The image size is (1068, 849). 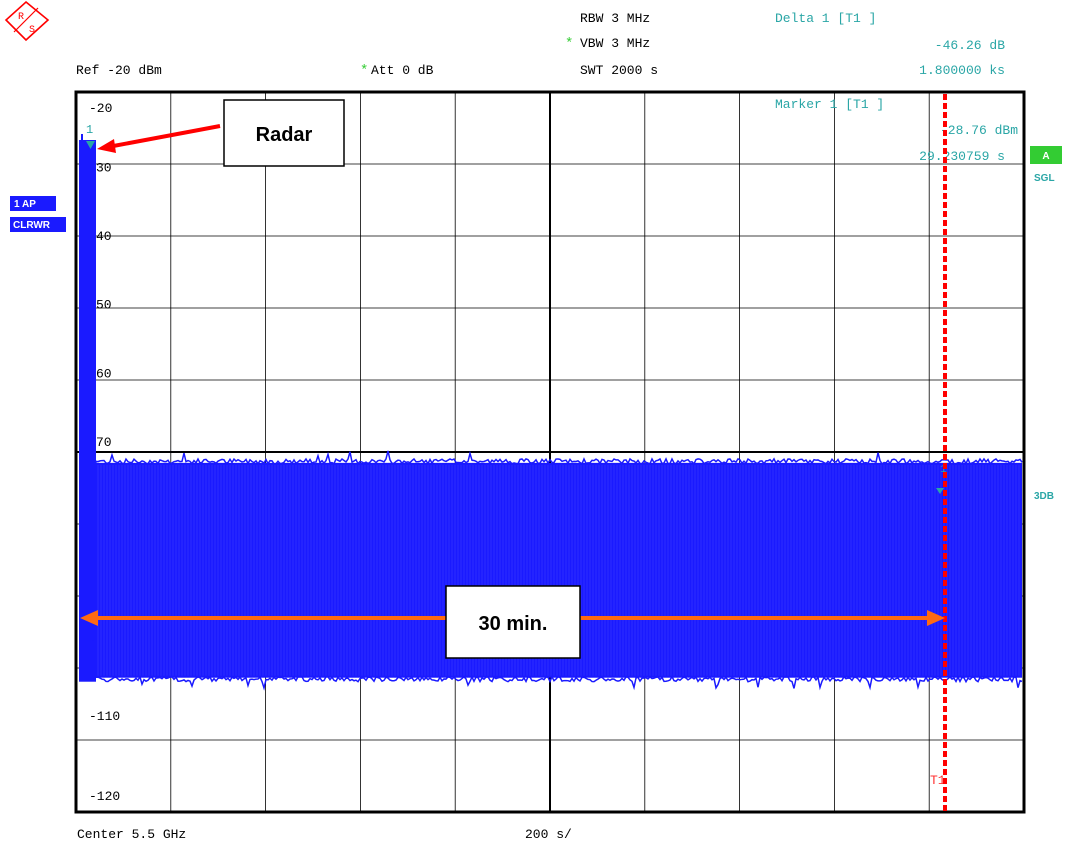 I want to click on a-badge: A, so click(x=1045, y=156).